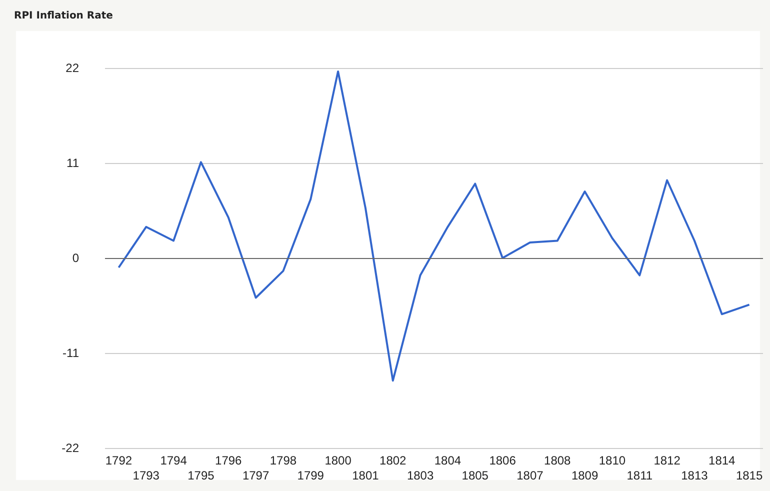 This screenshot has width=770, height=491. What do you see at coordinates (420, 475) in the screenshot?
I see `x-tick-label: 1803` at bounding box center [420, 475].